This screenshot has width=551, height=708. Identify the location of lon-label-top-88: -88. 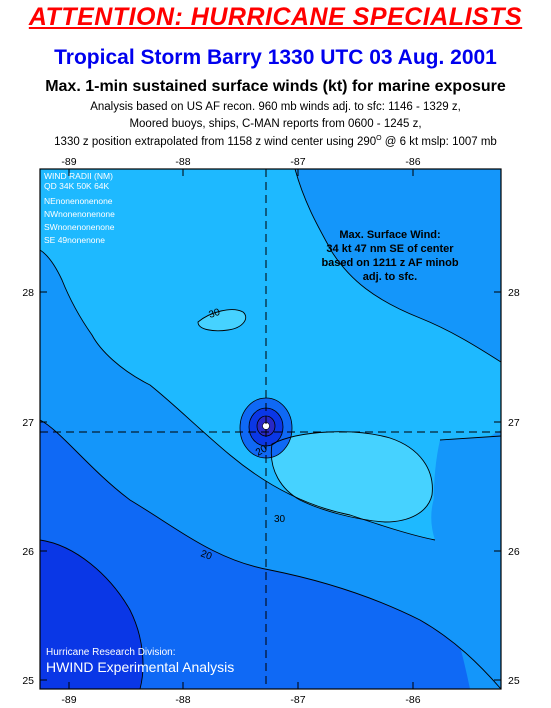
(182, 162).